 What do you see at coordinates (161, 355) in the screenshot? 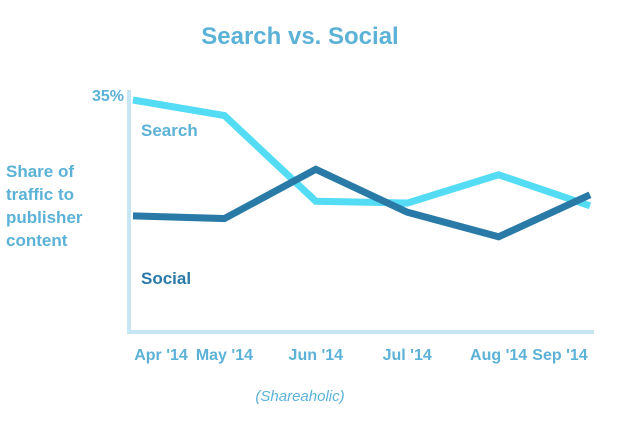
I see `x-tick-label: Apr '14` at bounding box center [161, 355].